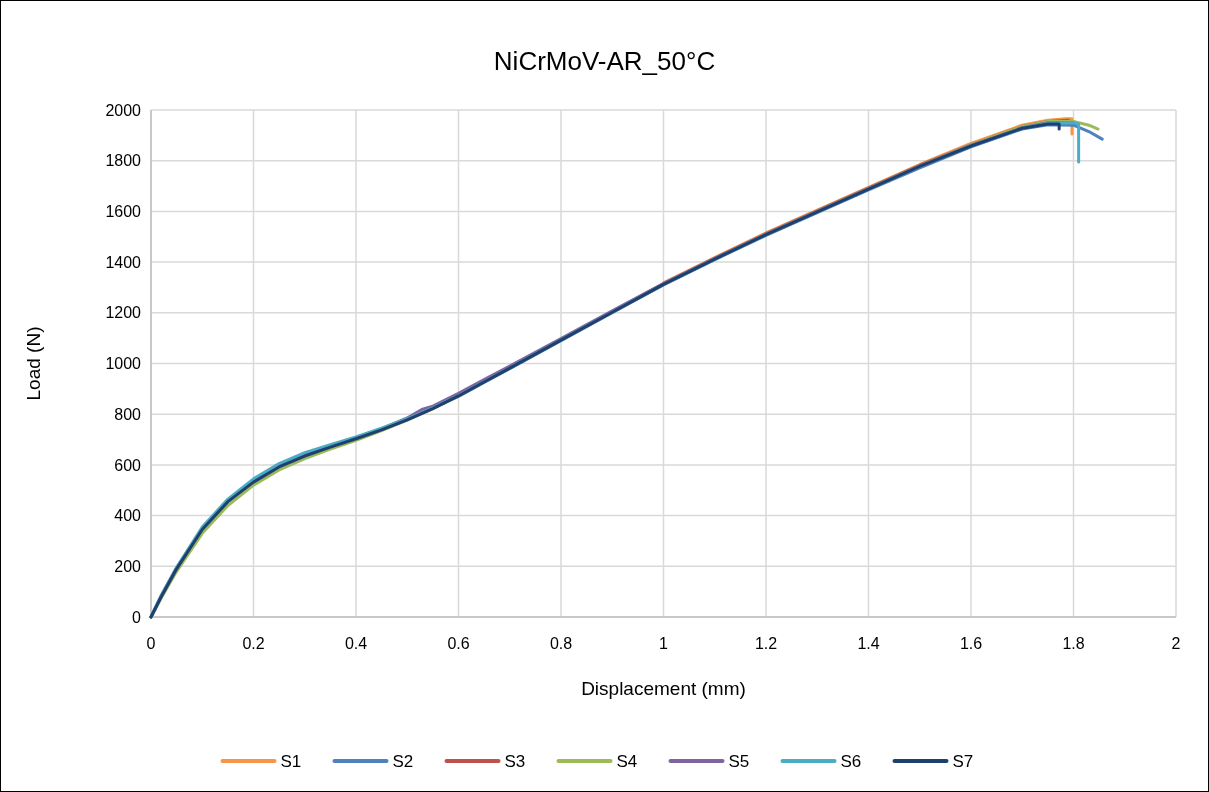 This screenshot has height=792, width=1209. What do you see at coordinates (128, 566) in the screenshot?
I see `y-tick-label: 200` at bounding box center [128, 566].